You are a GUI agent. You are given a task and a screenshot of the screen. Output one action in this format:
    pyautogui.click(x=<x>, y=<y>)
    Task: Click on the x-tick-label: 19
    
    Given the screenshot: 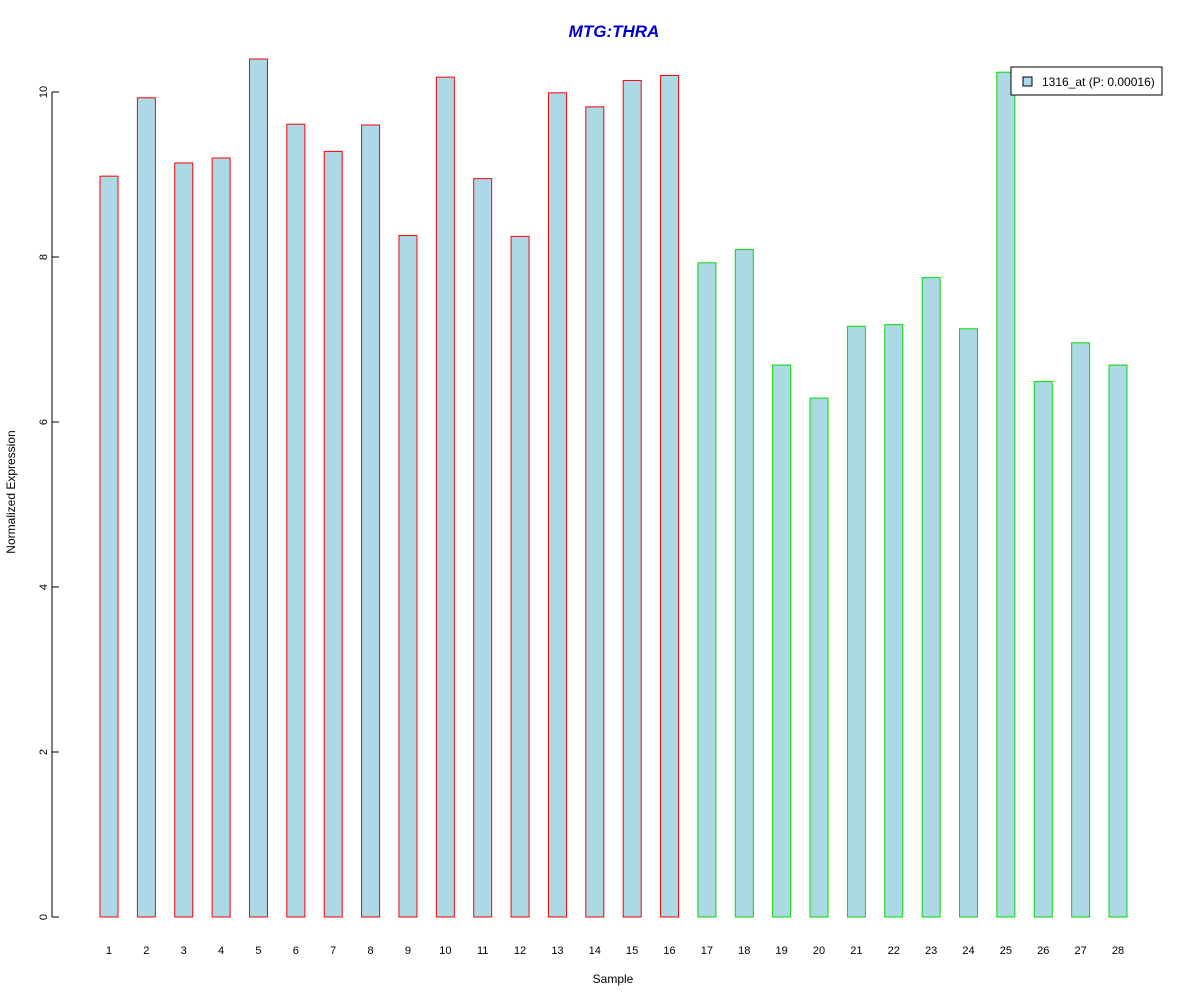 What is the action you would take?
    pyautogui.click(x=782, y=951)
    